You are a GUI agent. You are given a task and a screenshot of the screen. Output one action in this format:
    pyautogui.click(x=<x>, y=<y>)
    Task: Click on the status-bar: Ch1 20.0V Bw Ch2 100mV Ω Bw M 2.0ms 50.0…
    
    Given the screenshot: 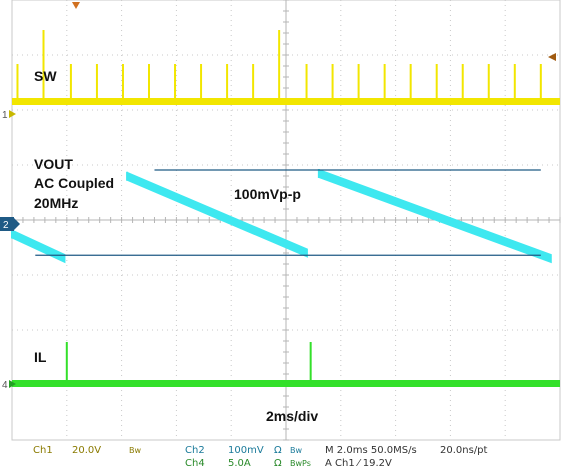 What is the action you would take?
    pyautogui.click(x=283, y=456)
    